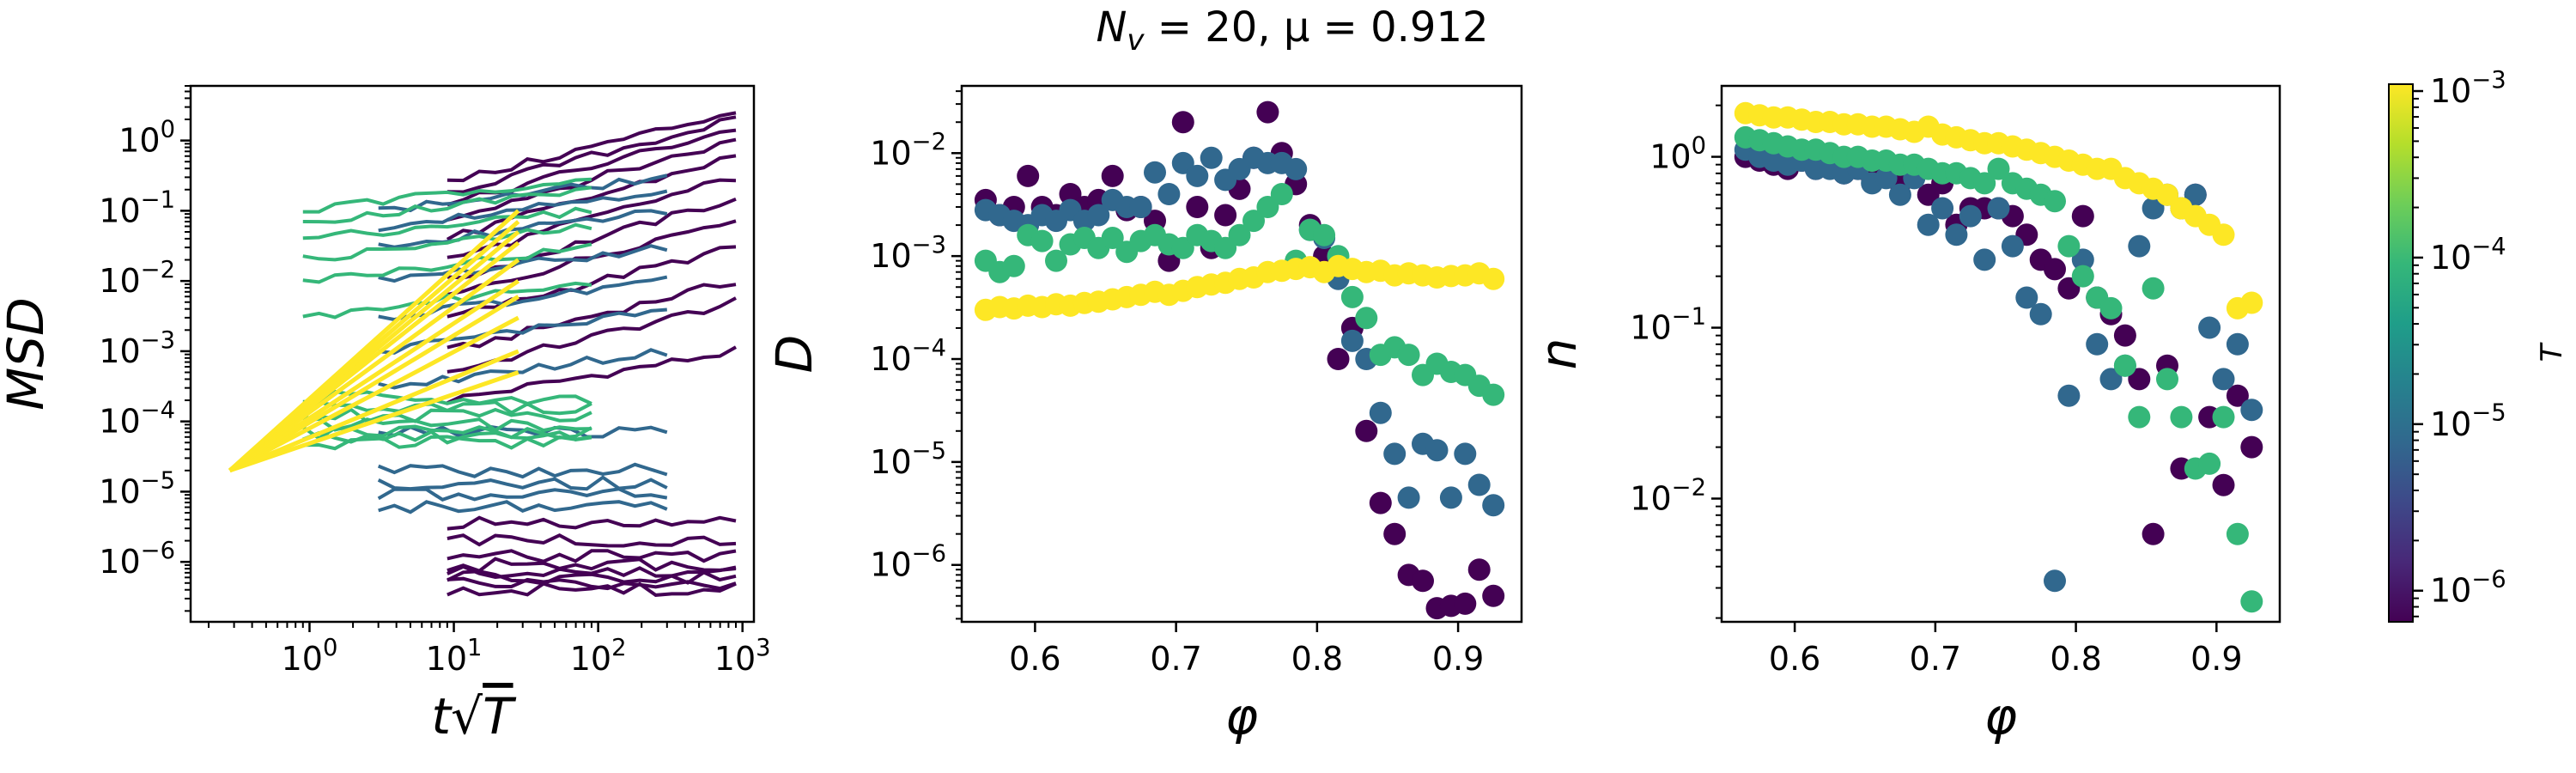  Describe the element at coordinates (1034, 659) in the screenshot. I see `x-tick-label: 0.6` at that location.